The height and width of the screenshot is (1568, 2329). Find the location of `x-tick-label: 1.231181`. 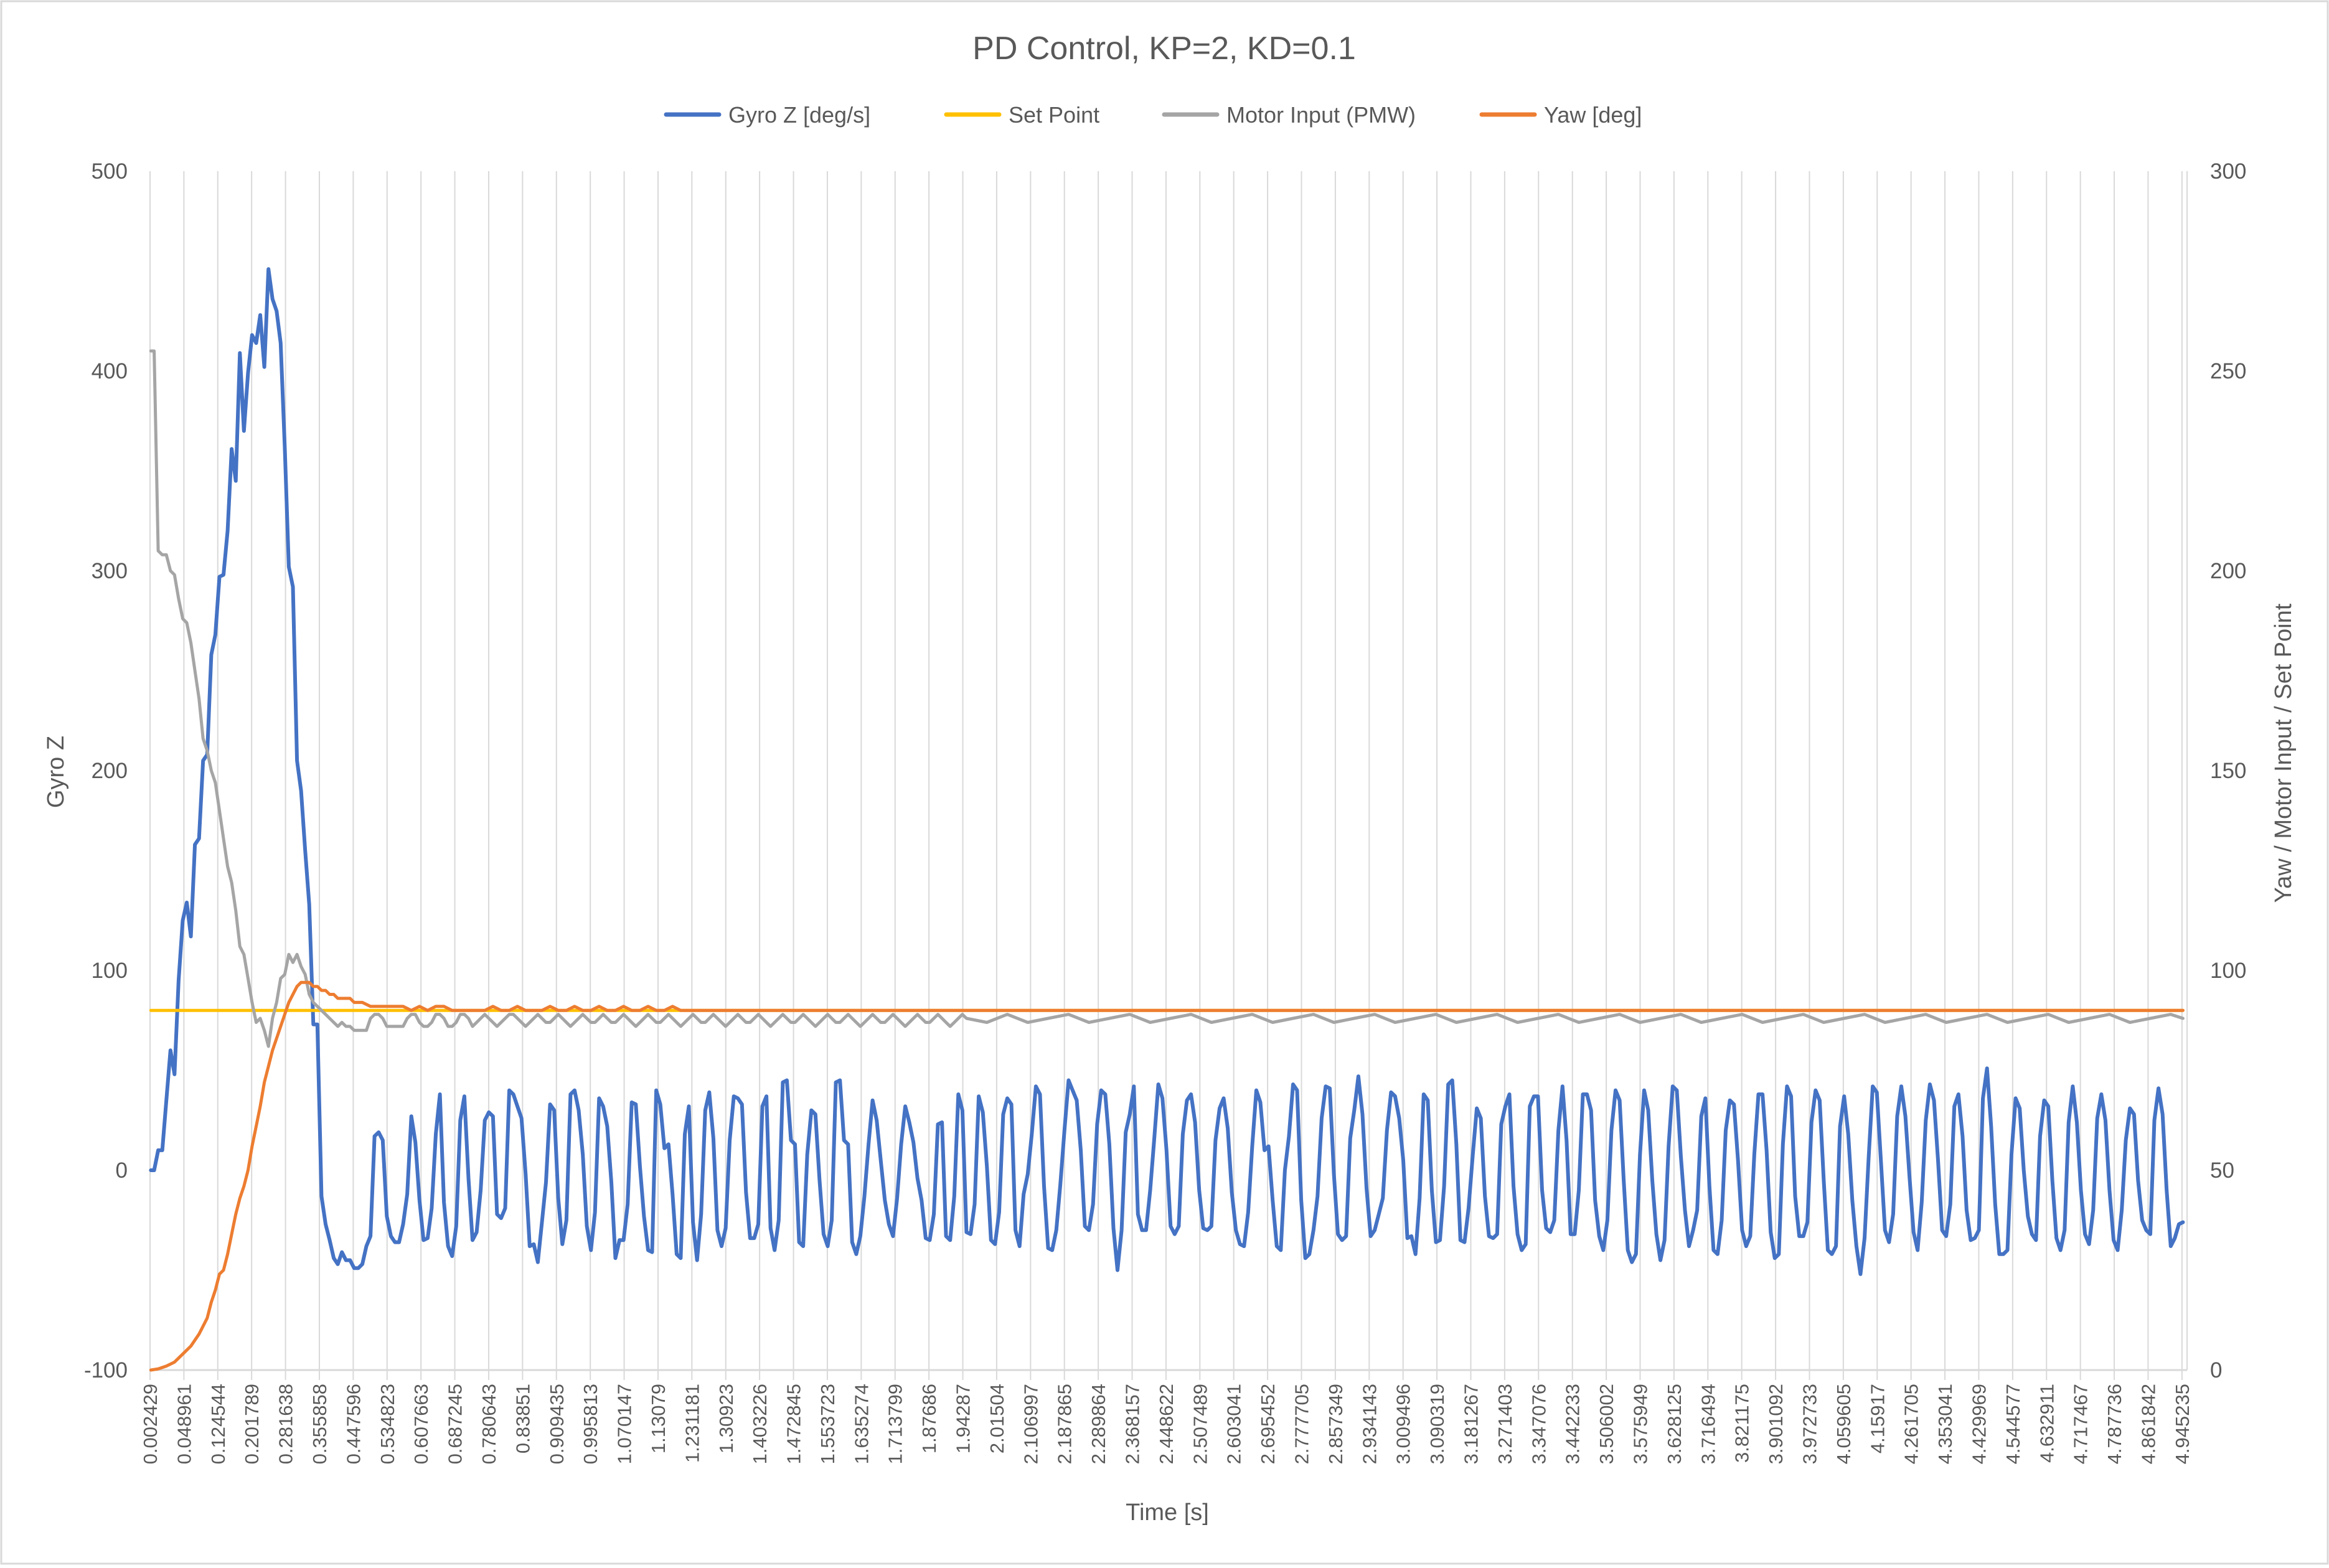

x-tick-label: 1.231181 is located at coordinates (692, 1423).